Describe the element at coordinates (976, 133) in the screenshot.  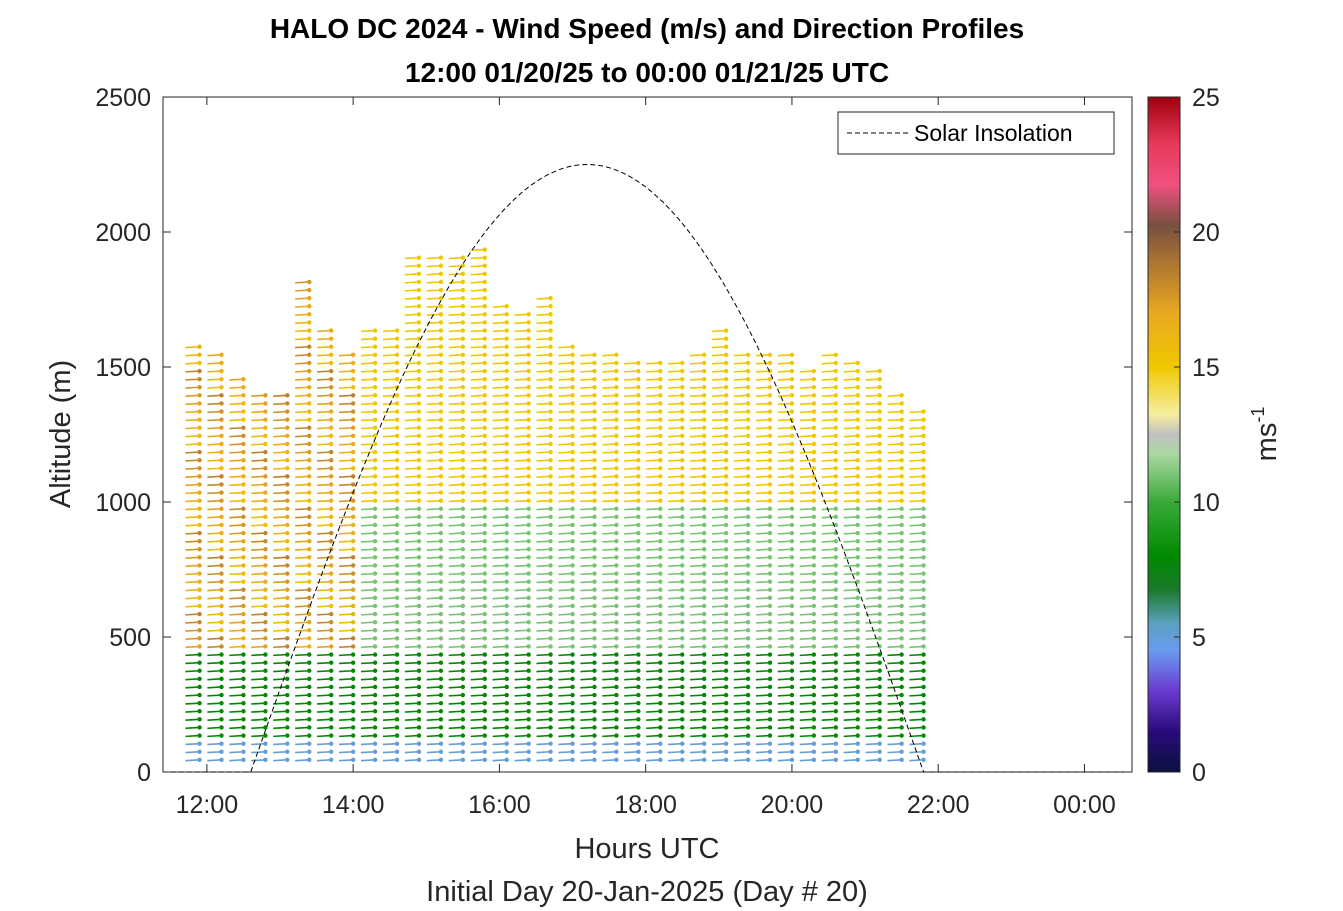
I see `legend: Solar Insolation` at that location.